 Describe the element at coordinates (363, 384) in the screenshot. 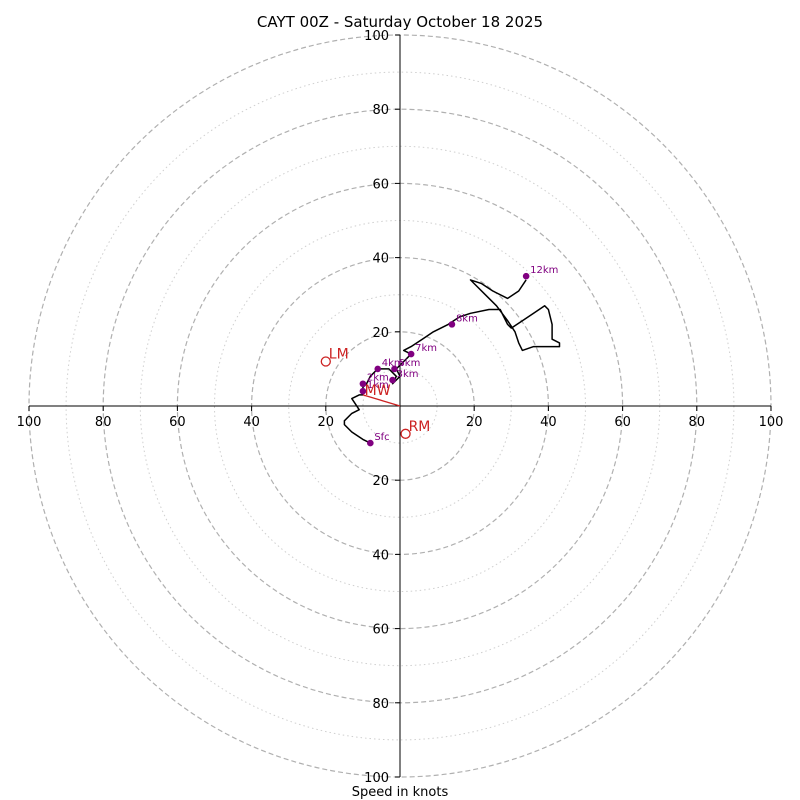

I see `height-marker-2km` at that location.